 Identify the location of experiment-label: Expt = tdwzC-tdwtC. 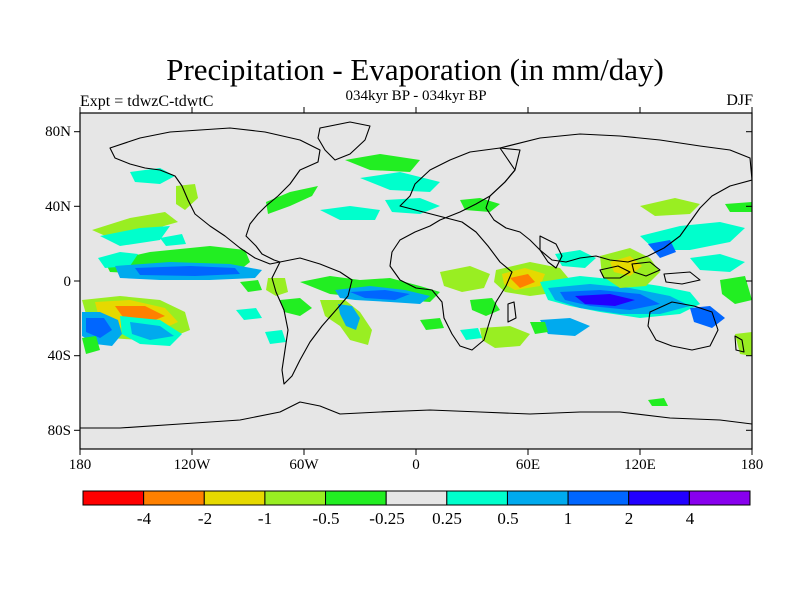
(147, 101).